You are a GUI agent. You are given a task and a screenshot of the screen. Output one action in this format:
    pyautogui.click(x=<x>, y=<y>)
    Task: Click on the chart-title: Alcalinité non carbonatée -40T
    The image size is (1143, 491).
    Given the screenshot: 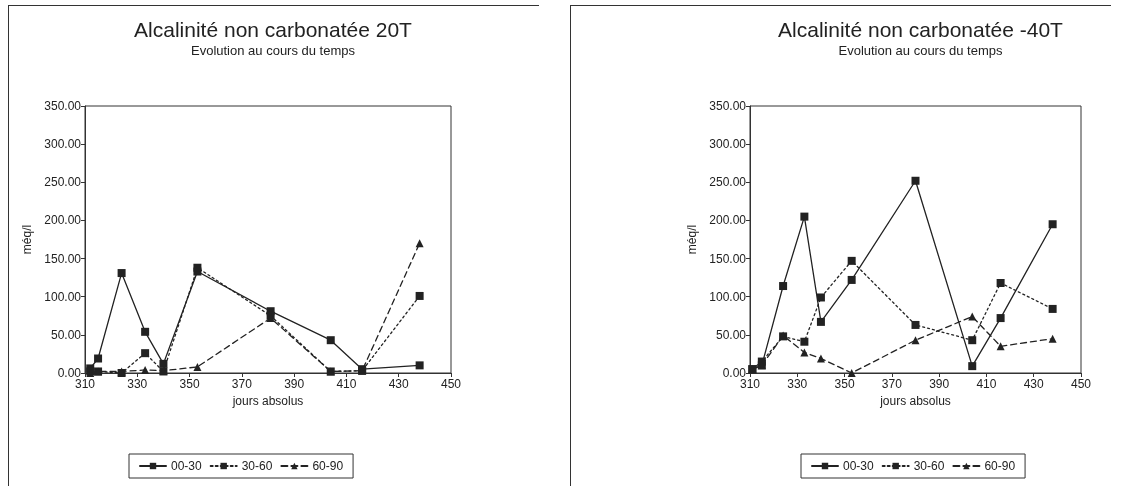 What is the action you would take?
    pyautogui.click(x=921, y=29)
    